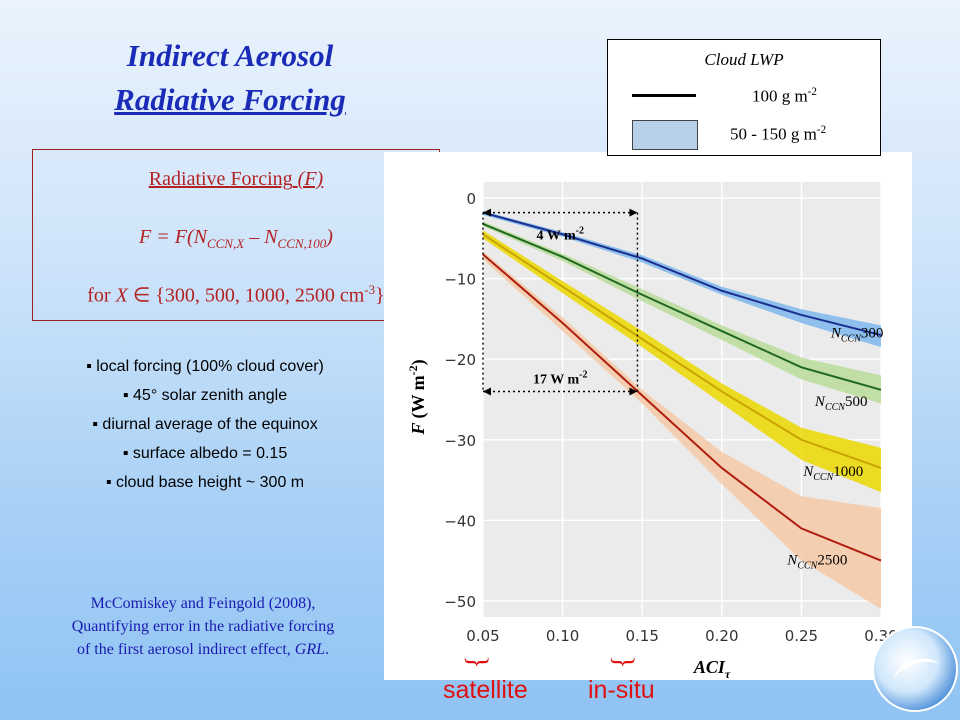 The image size is (960, 720). Describe the element at coordinates (327, 649) in the screenshot. I see `citation-end: .` at that location.